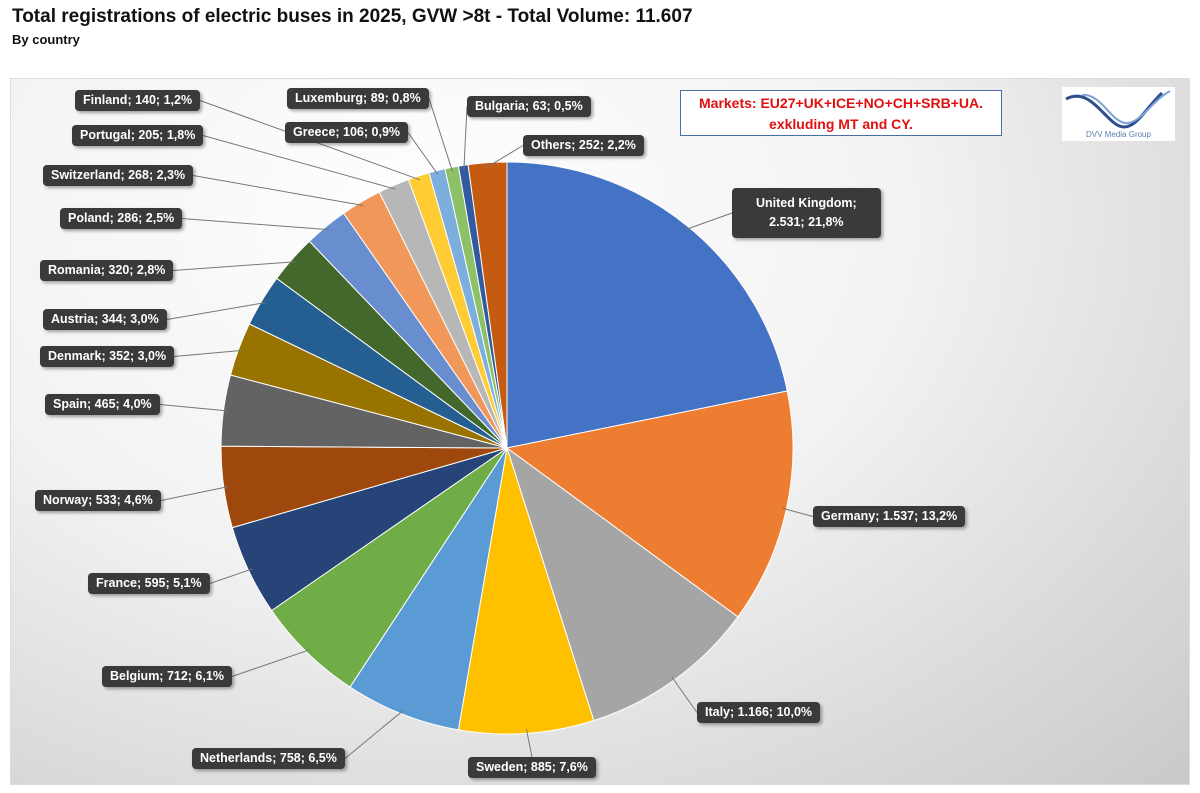 The image size is (1200, 793). What do you see at coordinates (841, 124) in the screenshot?
I see `markets-note-line-2: exkluding MT and CY.` at bounding box center [841, 124].